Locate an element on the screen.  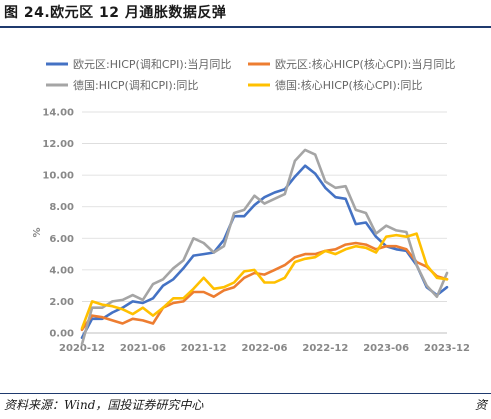
y-tick-label: 8.00 is located at coordinates (61, 207).